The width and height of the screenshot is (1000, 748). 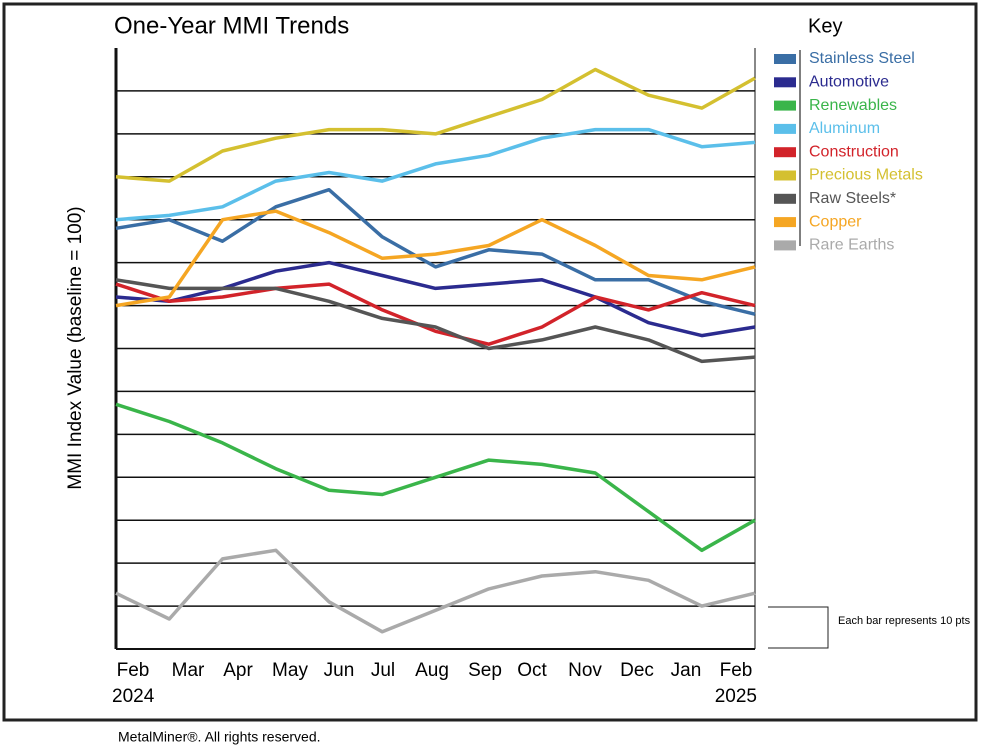 What do you see at coordinates (585, 670) in the screenshot?
I see `x-tick-label: Nov` at bounding box center [585, 670].